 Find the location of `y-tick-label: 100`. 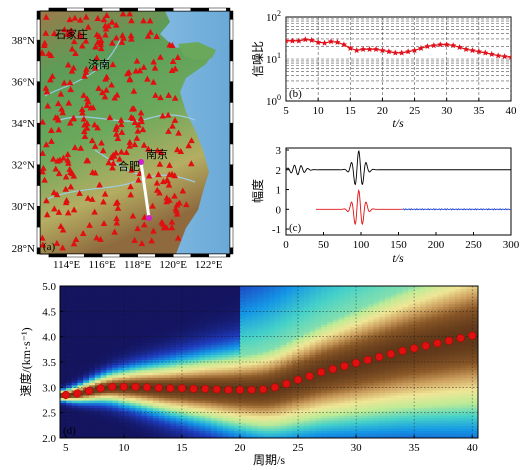

y-tick-label: 100 is located at coordinates (273, 100).